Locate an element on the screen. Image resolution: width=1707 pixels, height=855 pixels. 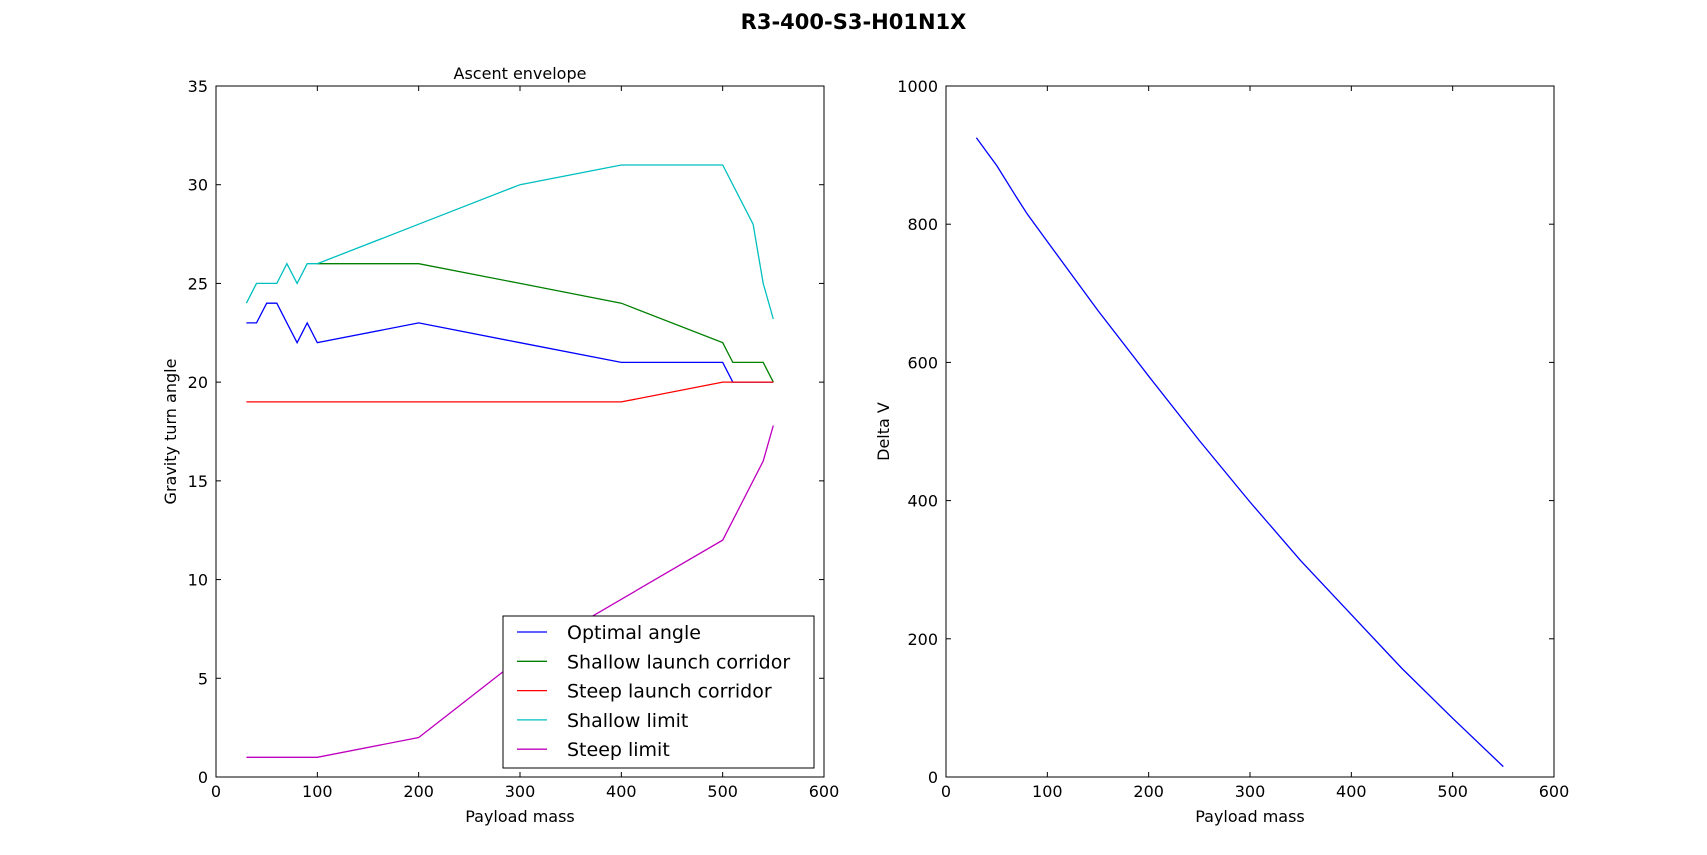
legend-entry-4: Shallow limit is located at coordinates (627, 721).